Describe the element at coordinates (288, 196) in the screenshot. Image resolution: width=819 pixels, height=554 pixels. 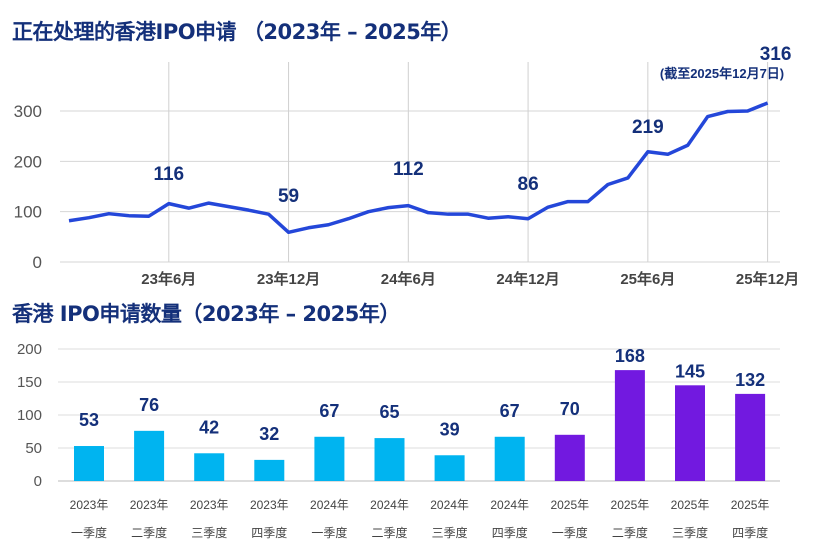
I see `data-label: 59` at that location.